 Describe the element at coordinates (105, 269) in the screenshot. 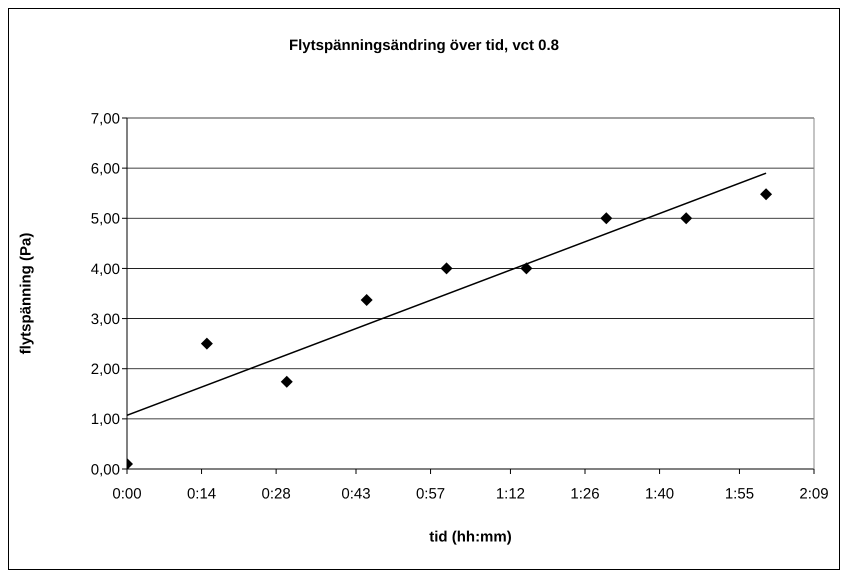

I see `y-tick-label: 4,00` at that location.